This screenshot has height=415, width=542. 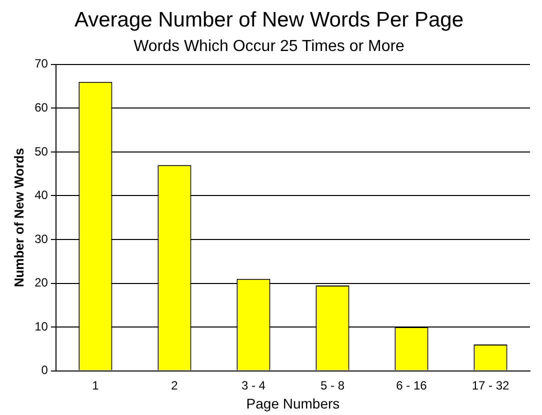 What do you see at coordinates (18, 218) in the screenshot?
I see `y-axis-title: Number of New Words` at bounding box center [18, 218].